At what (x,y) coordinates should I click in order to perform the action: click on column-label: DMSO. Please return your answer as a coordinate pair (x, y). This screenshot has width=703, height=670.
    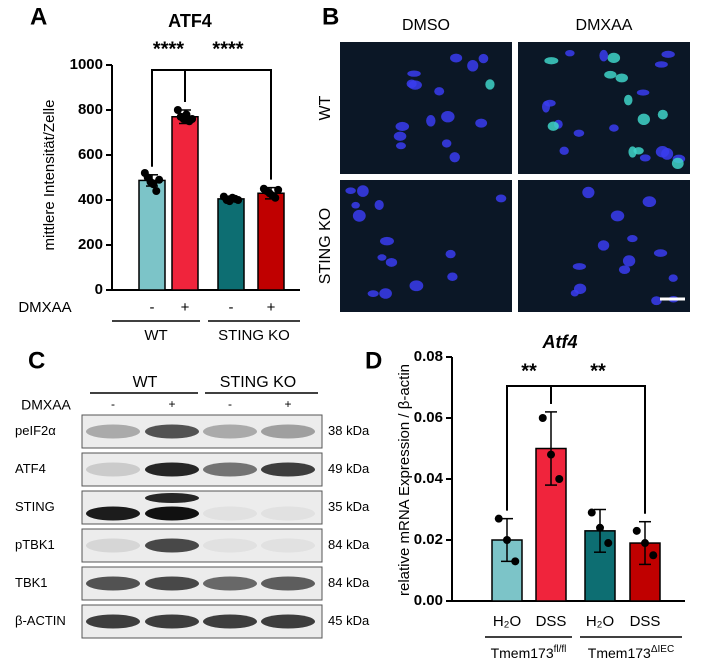
    Looking at the image, I should click on (426, 25).